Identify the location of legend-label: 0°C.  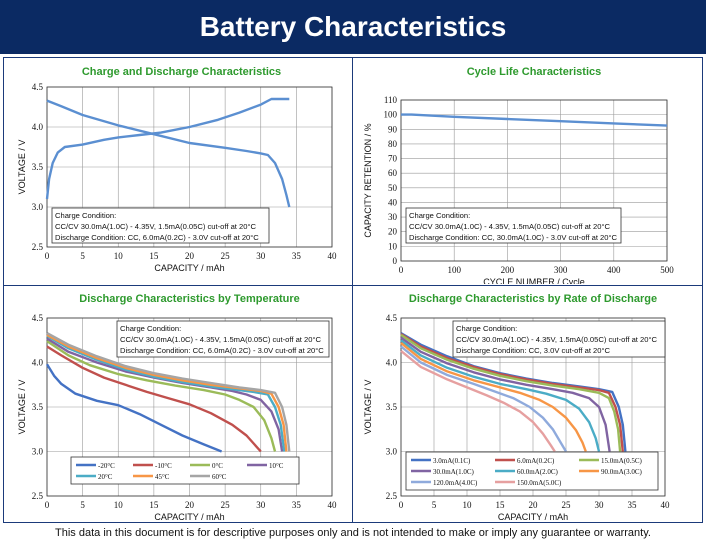
(217, 466).